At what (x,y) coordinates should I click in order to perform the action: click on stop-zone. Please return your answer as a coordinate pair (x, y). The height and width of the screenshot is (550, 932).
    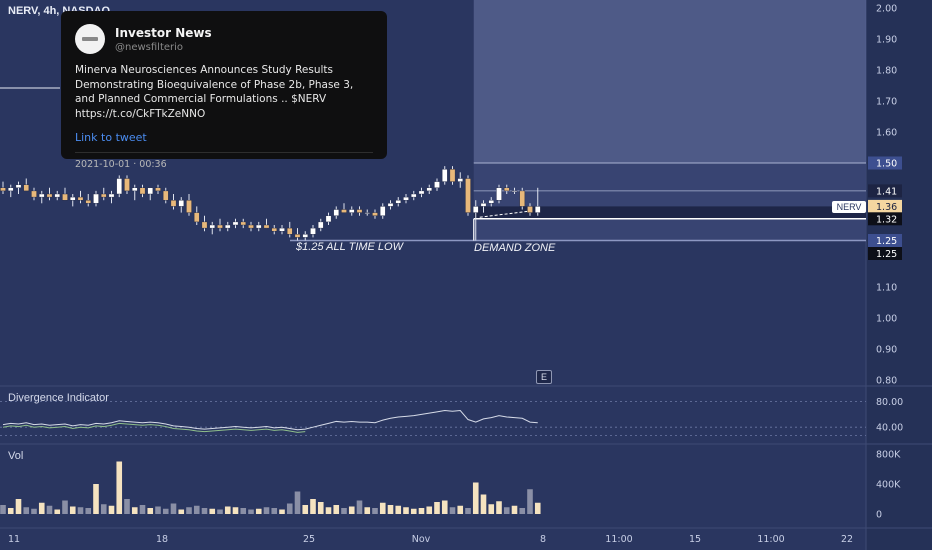
    Looking at the image, I should click on (669, 212).